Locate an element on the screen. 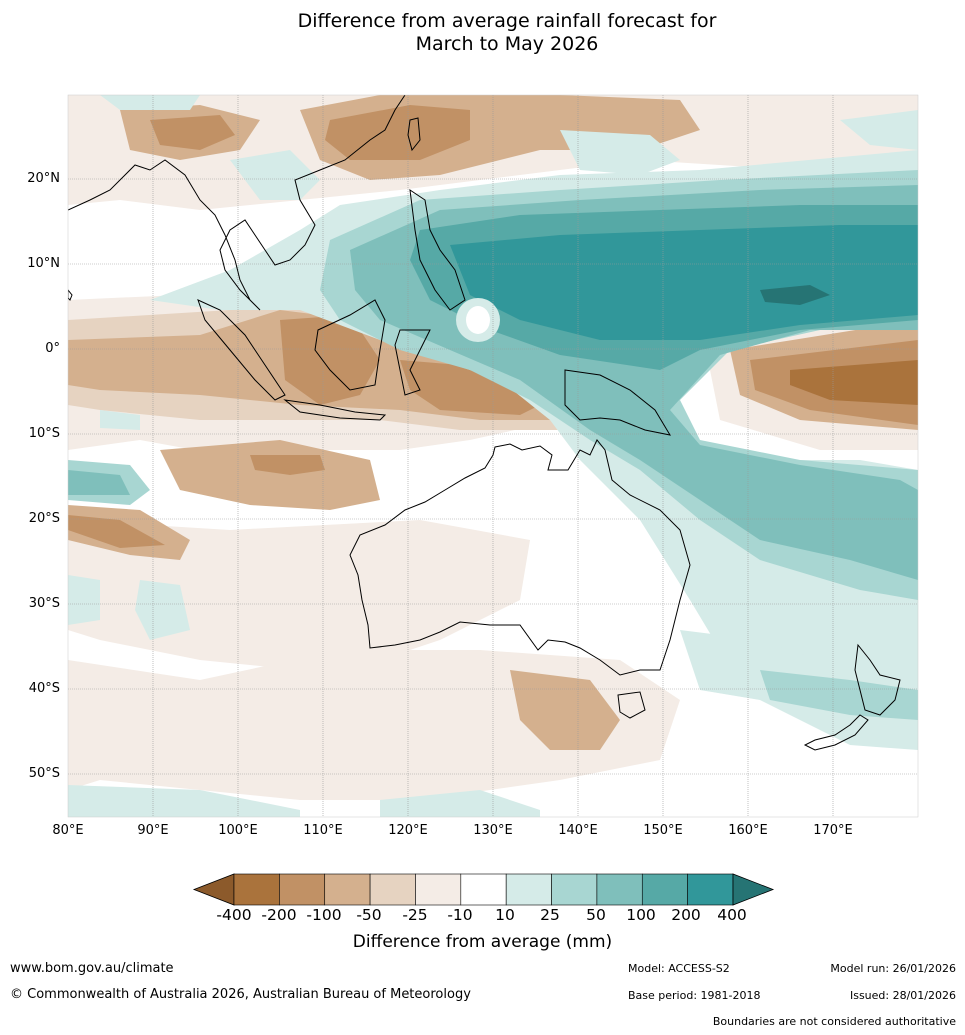 This screenshot has height=1035, width=965. colorbar-tick-label: 25 is located at coordinates (550, 915).